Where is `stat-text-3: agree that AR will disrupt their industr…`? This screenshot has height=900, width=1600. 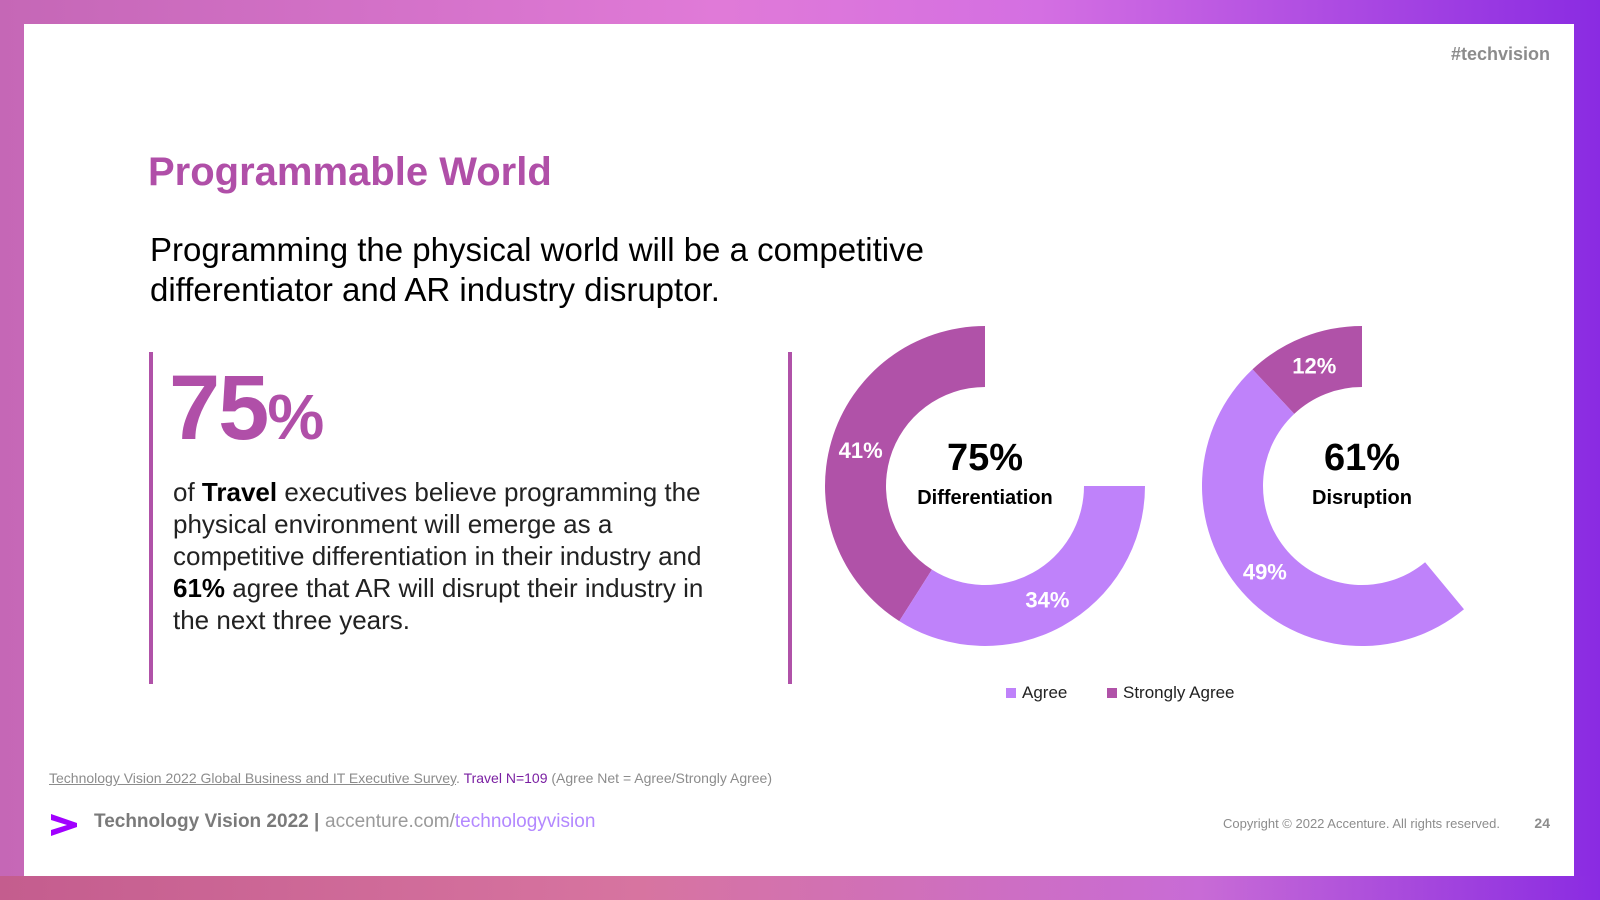
stat-text-3: agree that AR will disrupt their industr… is located at coordinates (438, 604).